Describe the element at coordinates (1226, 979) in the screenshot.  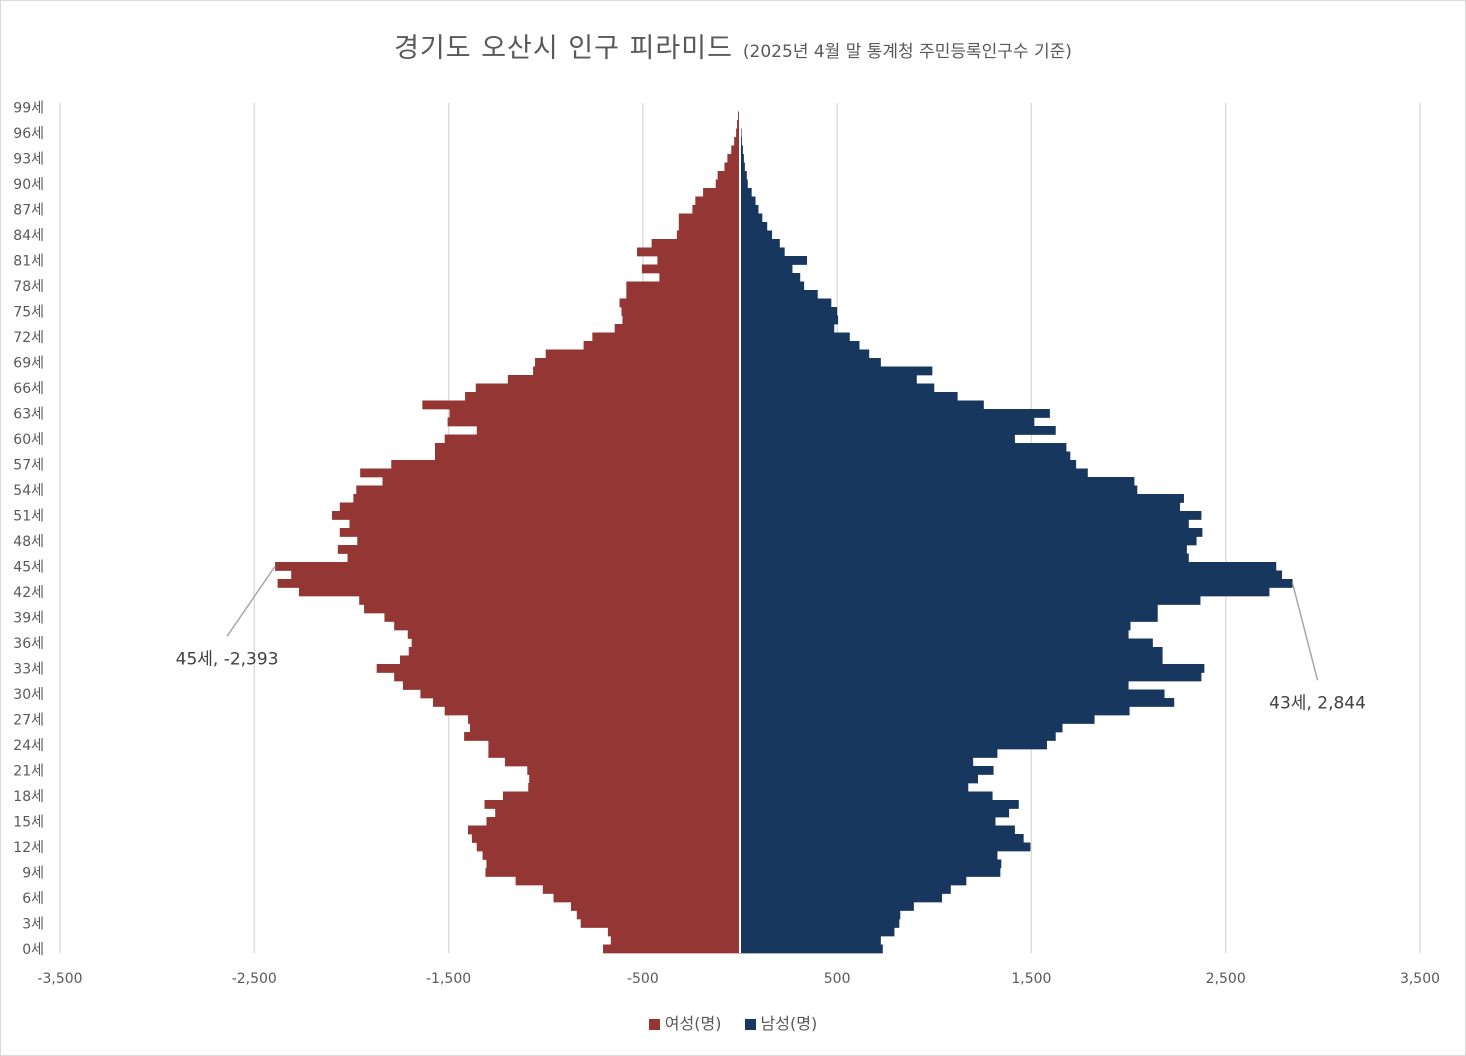
I see `x-tick-label: 2,500` at that location.